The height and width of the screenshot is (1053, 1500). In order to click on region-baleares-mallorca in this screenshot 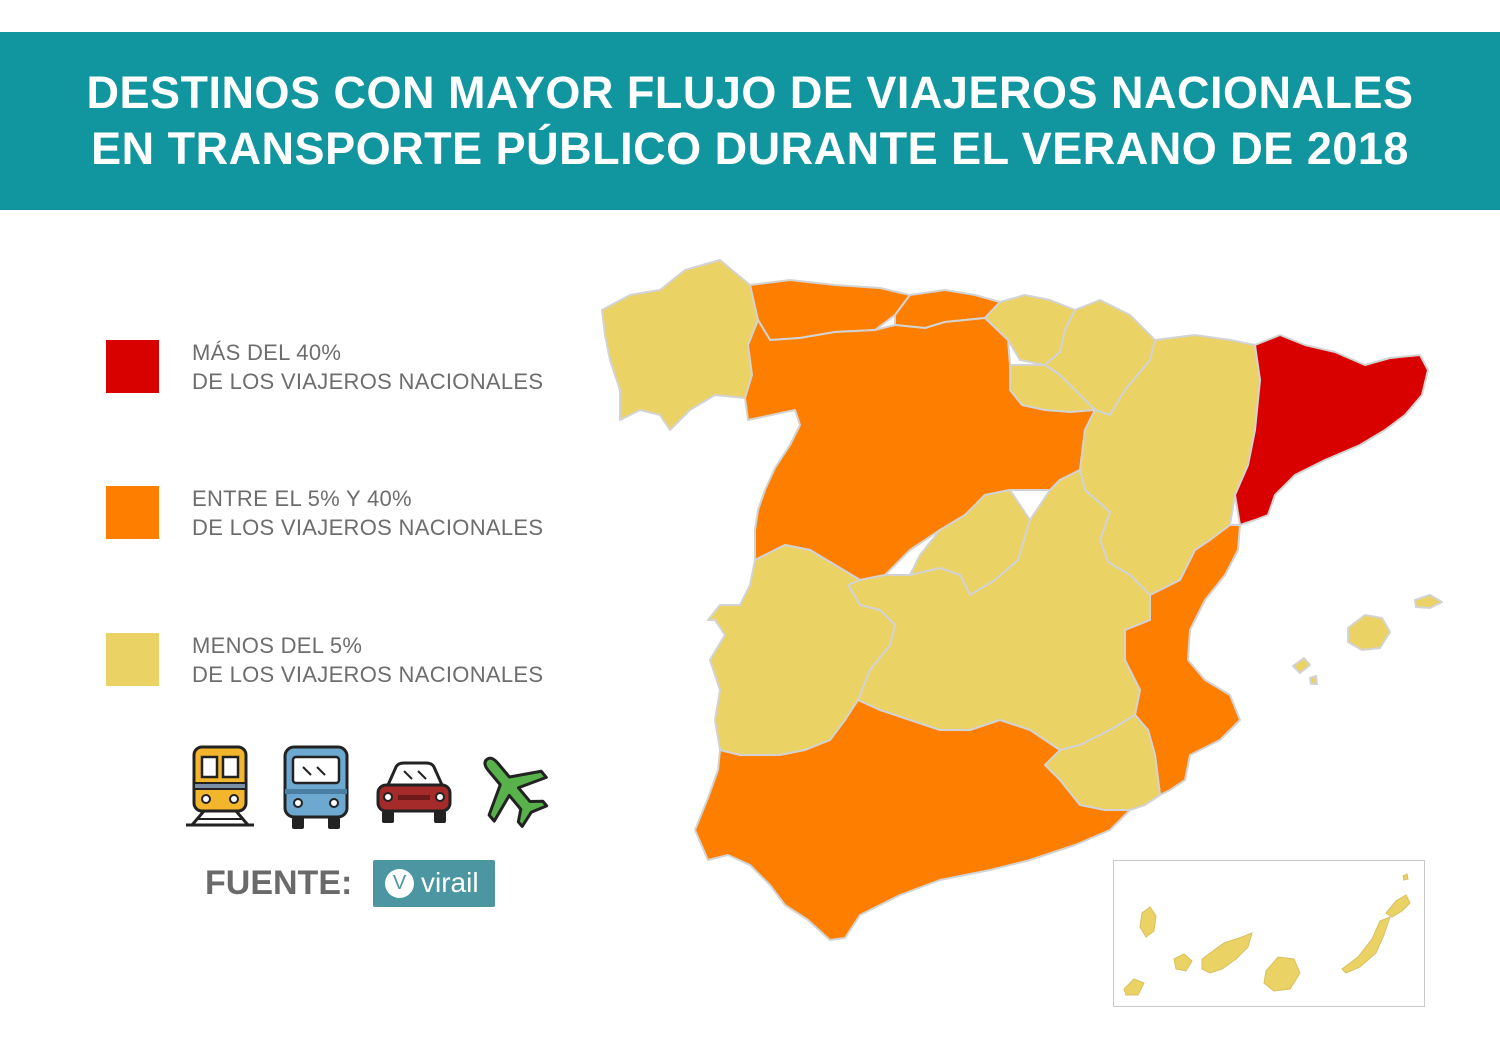, I will do `click(1369, 632)`.